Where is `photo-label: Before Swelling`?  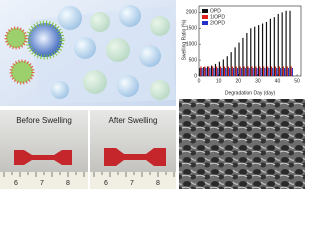
photo-label: Before Swelling is located at coordinates (44, 120).